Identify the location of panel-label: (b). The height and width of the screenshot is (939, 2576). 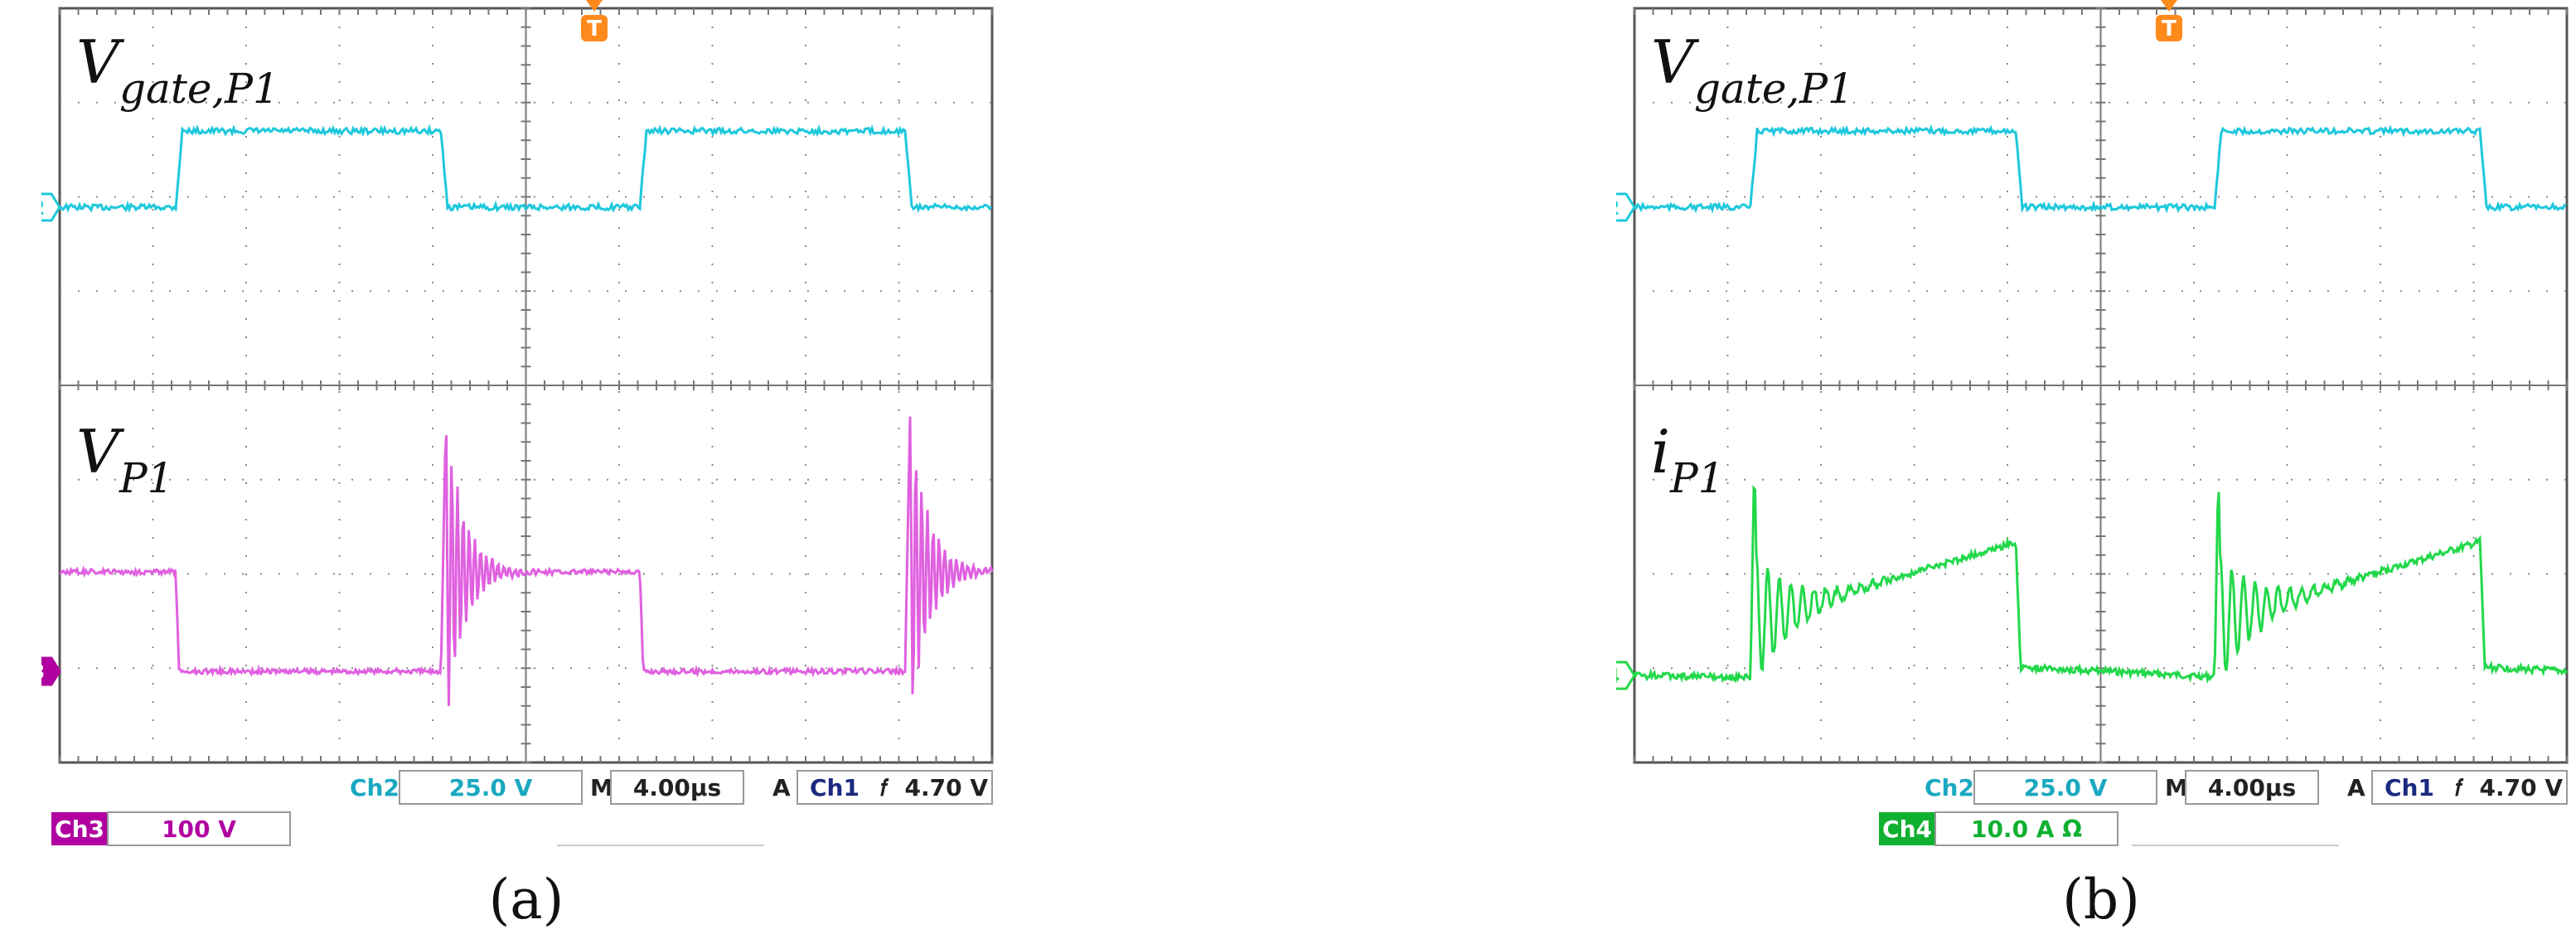
(2101, 900).